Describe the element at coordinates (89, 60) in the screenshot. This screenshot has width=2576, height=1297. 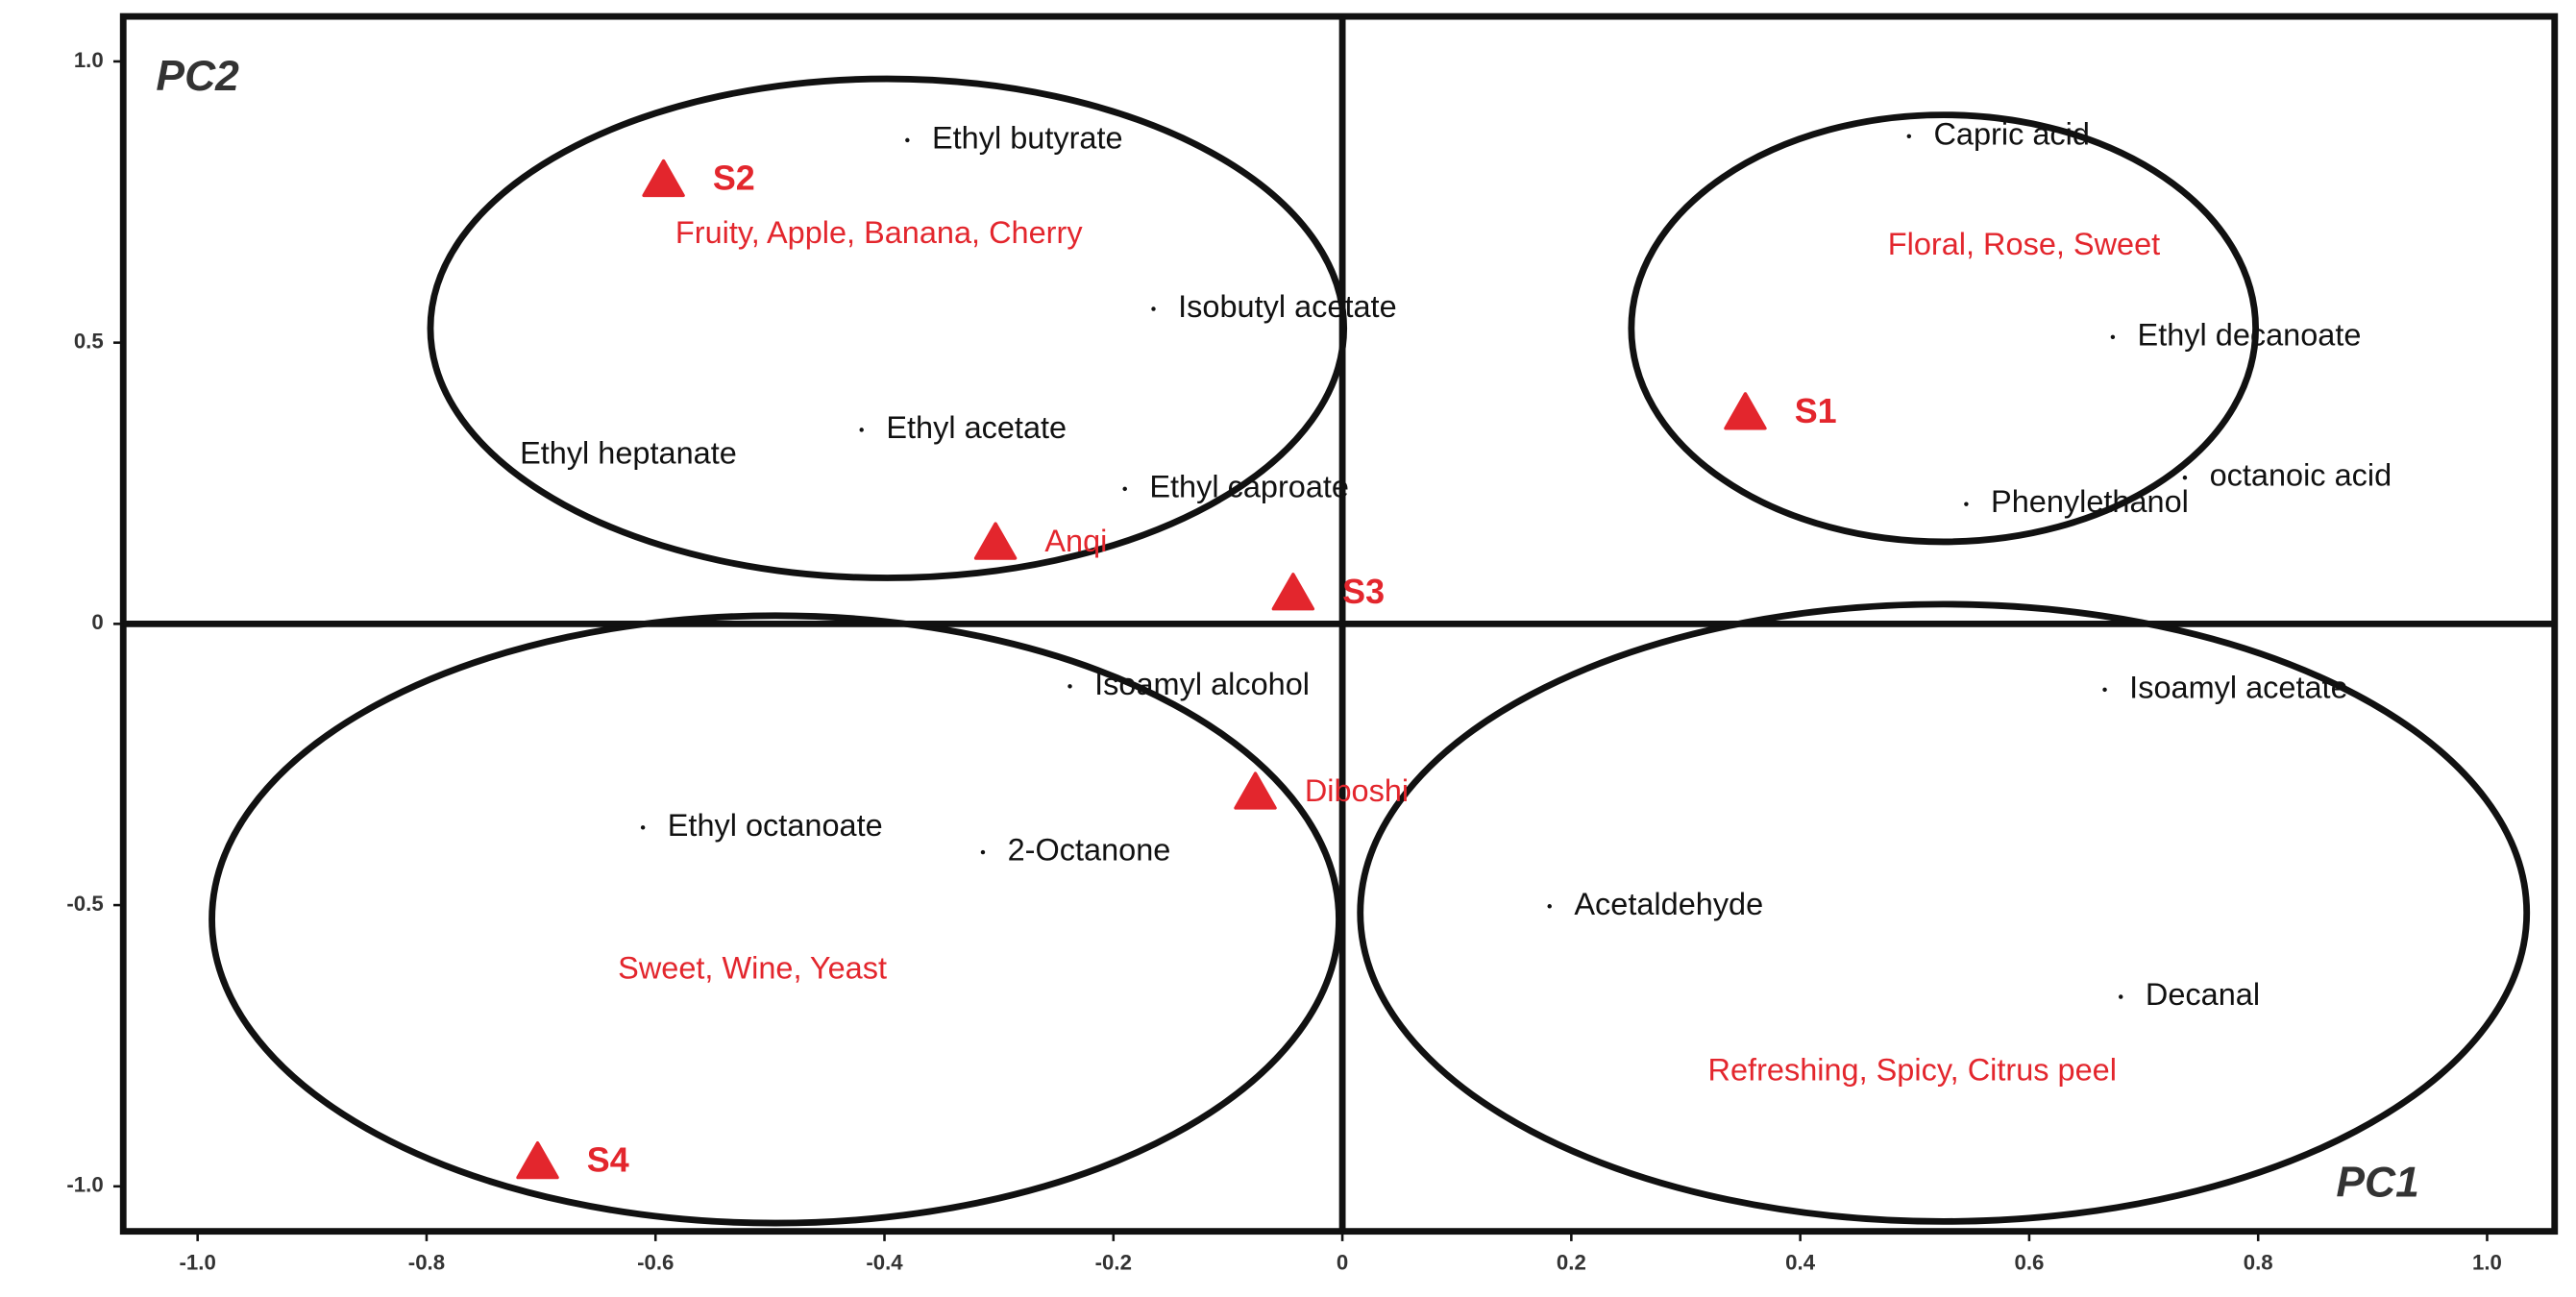
I see `y-tick-label: 1.0` at that location.